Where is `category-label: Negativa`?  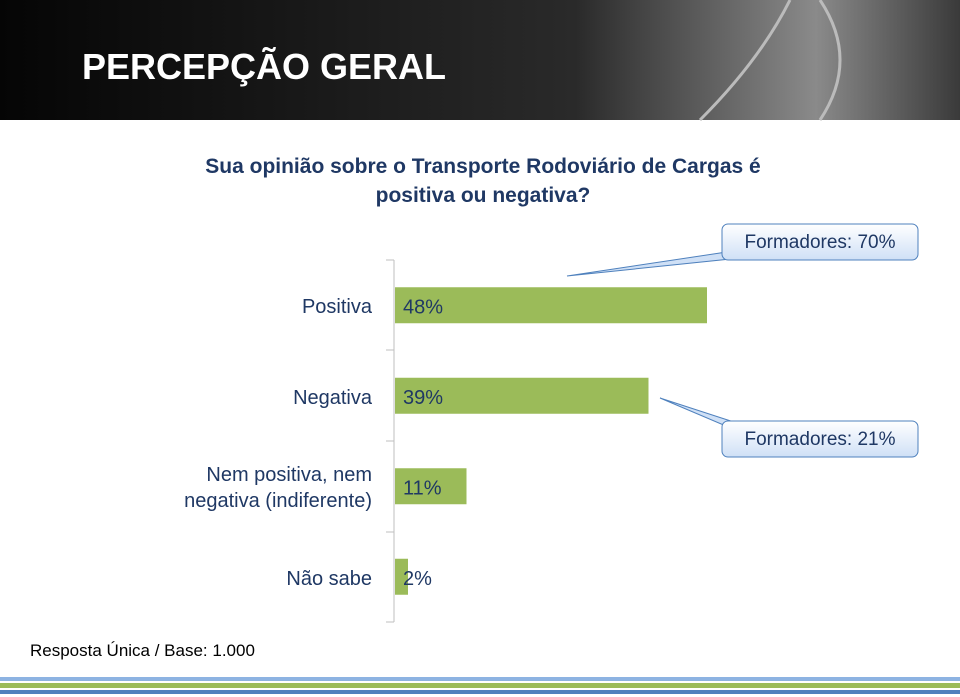 category-label: Negativa is located at coordinates (332, 397).